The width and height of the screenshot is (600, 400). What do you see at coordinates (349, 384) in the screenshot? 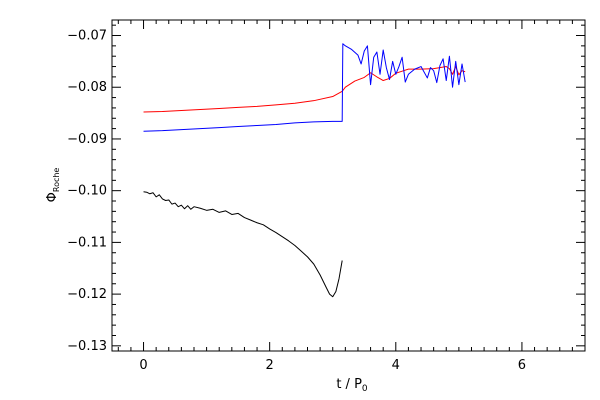
I see `x-axis-title-main: t / P` at bounding box center [349, 384].